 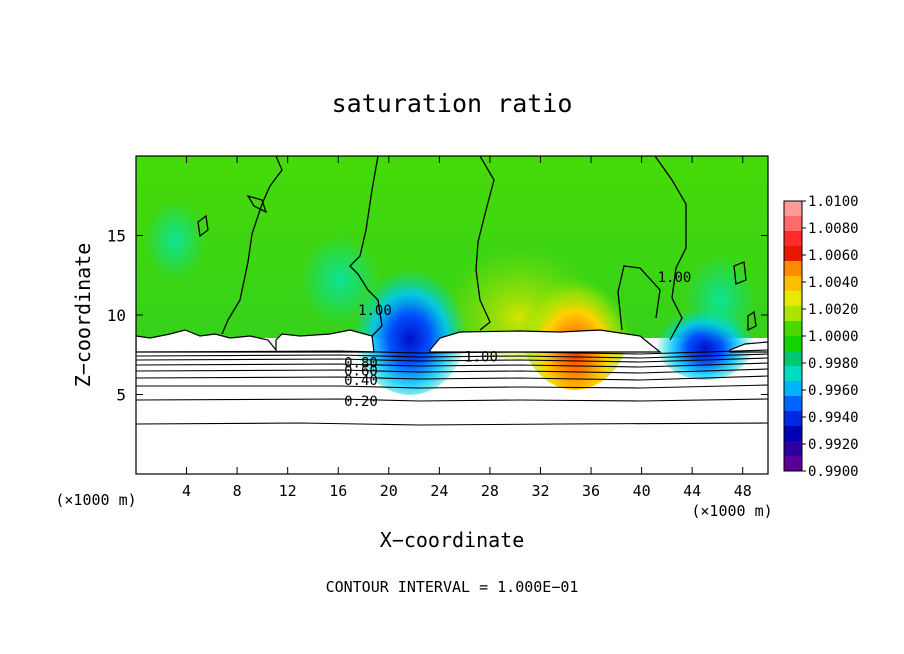 What do you see at coordinates (452, 587) in the screenshot?
I see `contour-interval-footer: CONTOUR INTERVAL = 1.000E−01` at bounding box center [452, 587].